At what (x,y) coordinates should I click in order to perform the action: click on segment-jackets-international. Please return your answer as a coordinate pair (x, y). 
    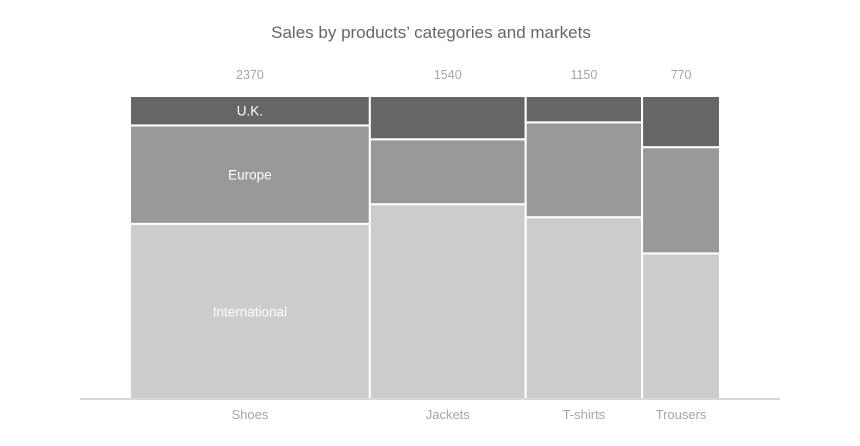
    Looking at the image, I should click on (447, 301).